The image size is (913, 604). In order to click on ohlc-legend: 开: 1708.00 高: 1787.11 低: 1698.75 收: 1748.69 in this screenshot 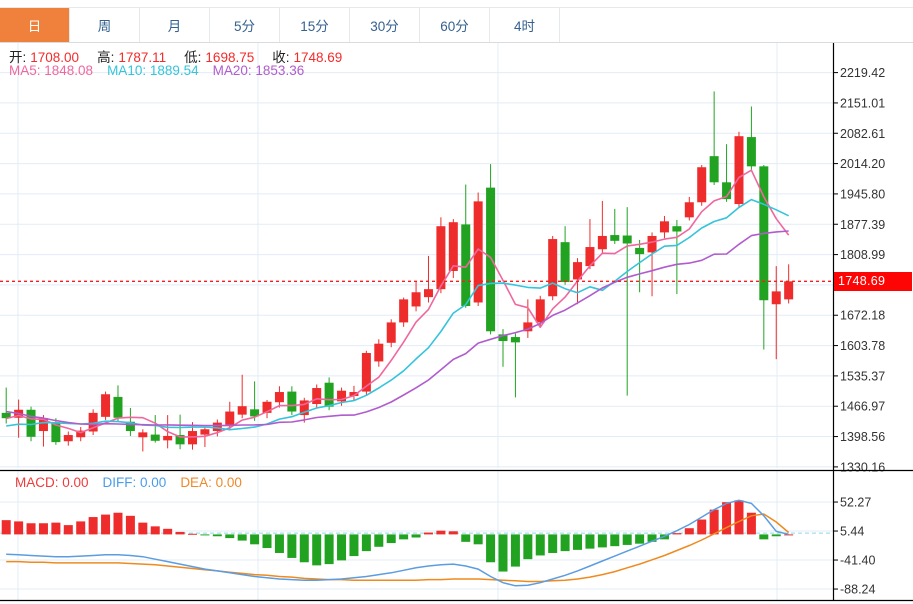, I will do `click(184, 56)`.